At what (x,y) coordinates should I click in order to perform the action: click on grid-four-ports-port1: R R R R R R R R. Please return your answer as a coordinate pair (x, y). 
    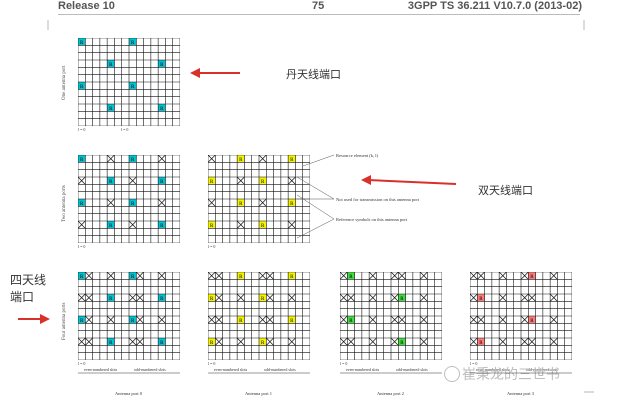
    Looking at the image, I should click on (259, 316).